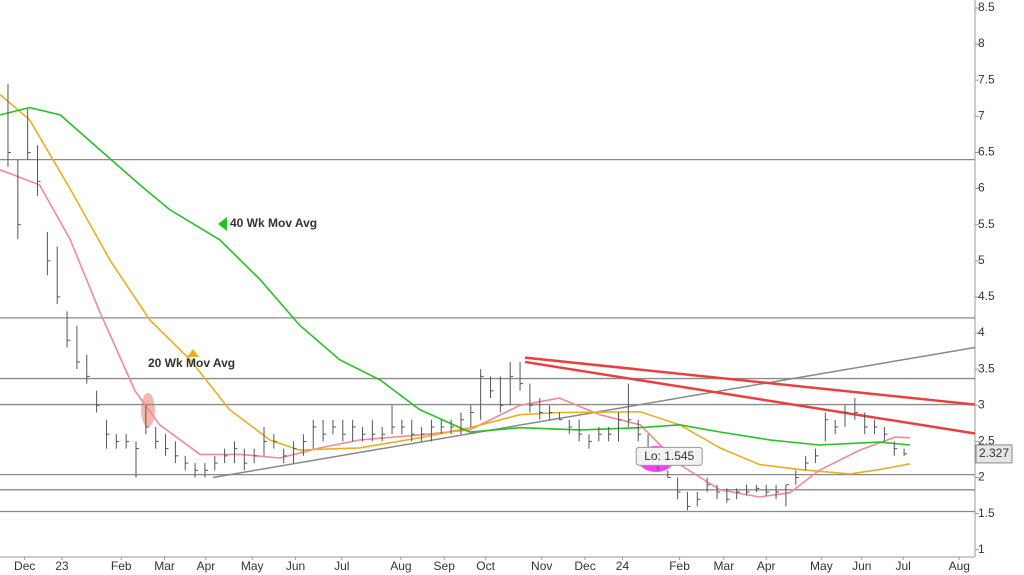 The image size is (1024, 575). Describe the element at coordinates (986, 513) in the screenshot. I see `y-tick-label: 1.5` at that location.